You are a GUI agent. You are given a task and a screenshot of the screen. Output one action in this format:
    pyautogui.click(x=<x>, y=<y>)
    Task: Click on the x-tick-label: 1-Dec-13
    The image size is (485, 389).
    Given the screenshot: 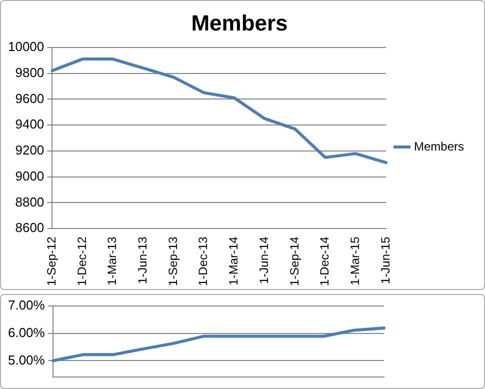 What is the action you would take?
    pyautogui.click(x=203, y=261)
    